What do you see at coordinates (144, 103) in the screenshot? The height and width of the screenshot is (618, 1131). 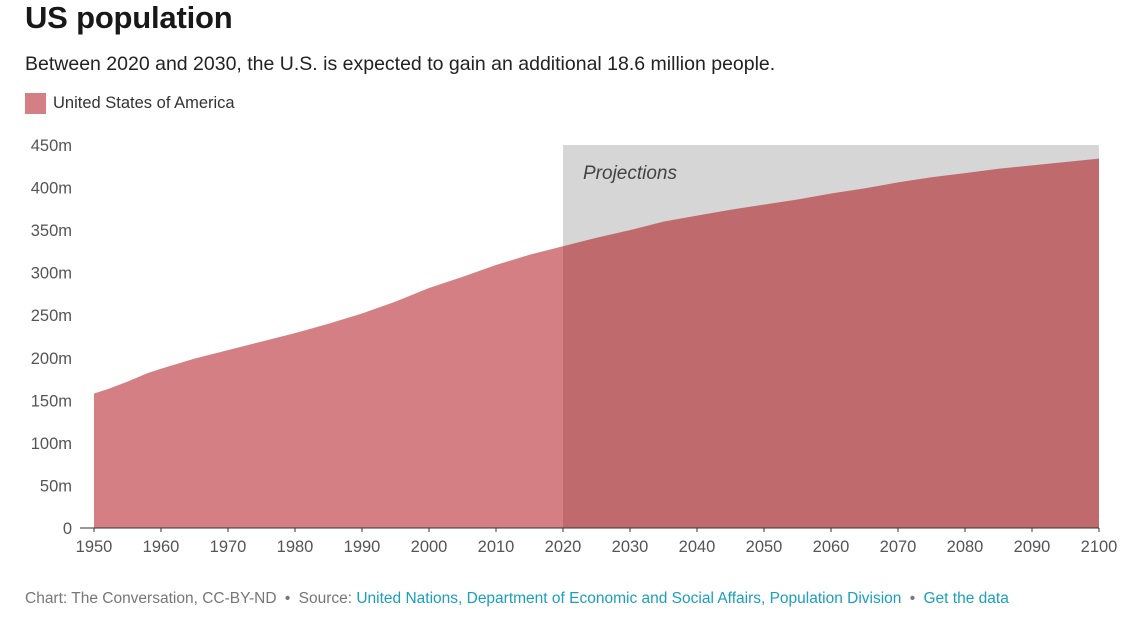 I see `legend-label: United States of America` at bounding box center [144, 103].